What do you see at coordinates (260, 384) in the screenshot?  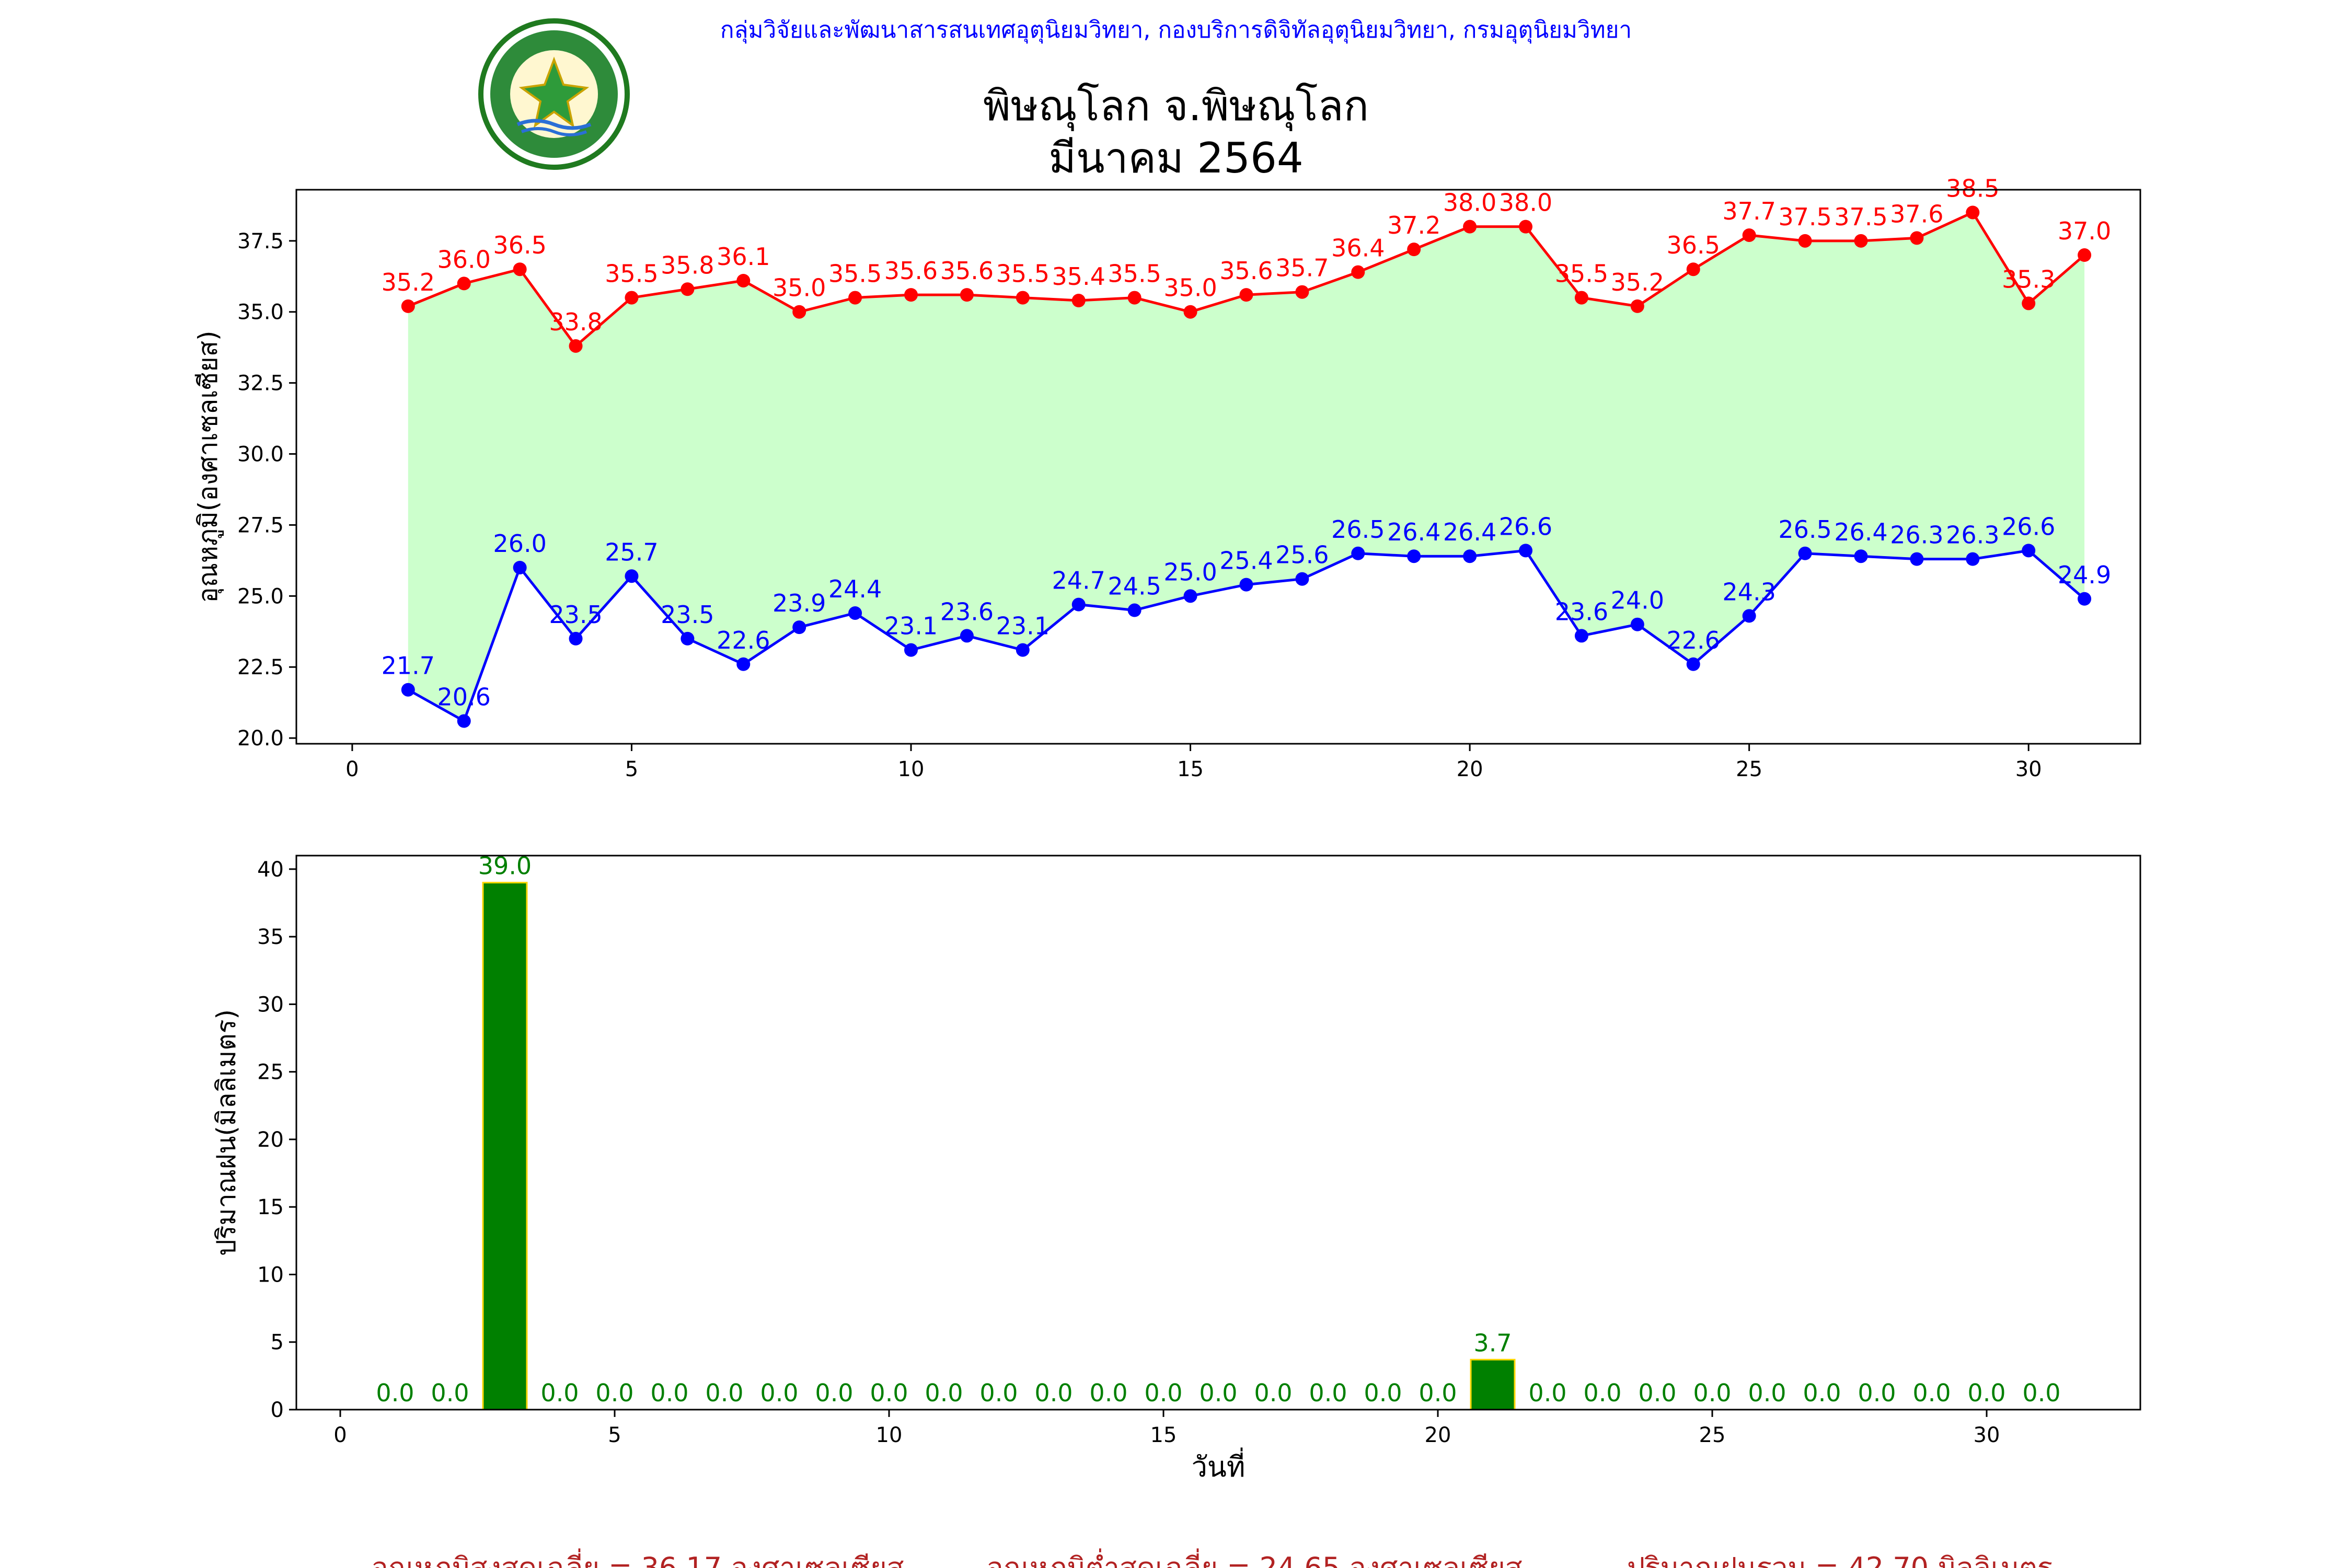 I see `temperature-y-tick-label: 32.5` at bounding box center [260, 384].